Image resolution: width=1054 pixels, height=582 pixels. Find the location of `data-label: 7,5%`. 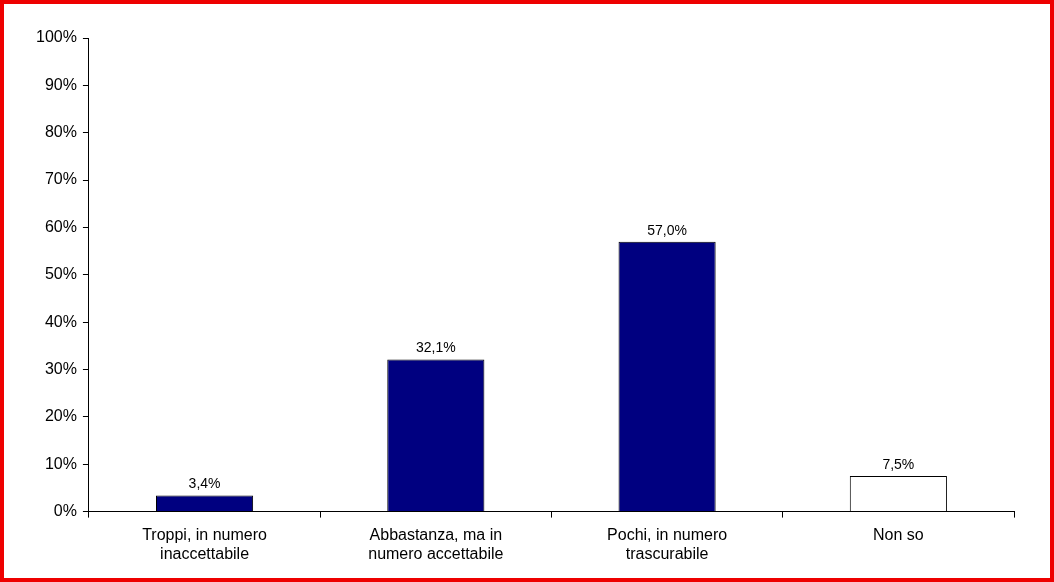

data-label: 7,5% is located at coordinates (898, 463).